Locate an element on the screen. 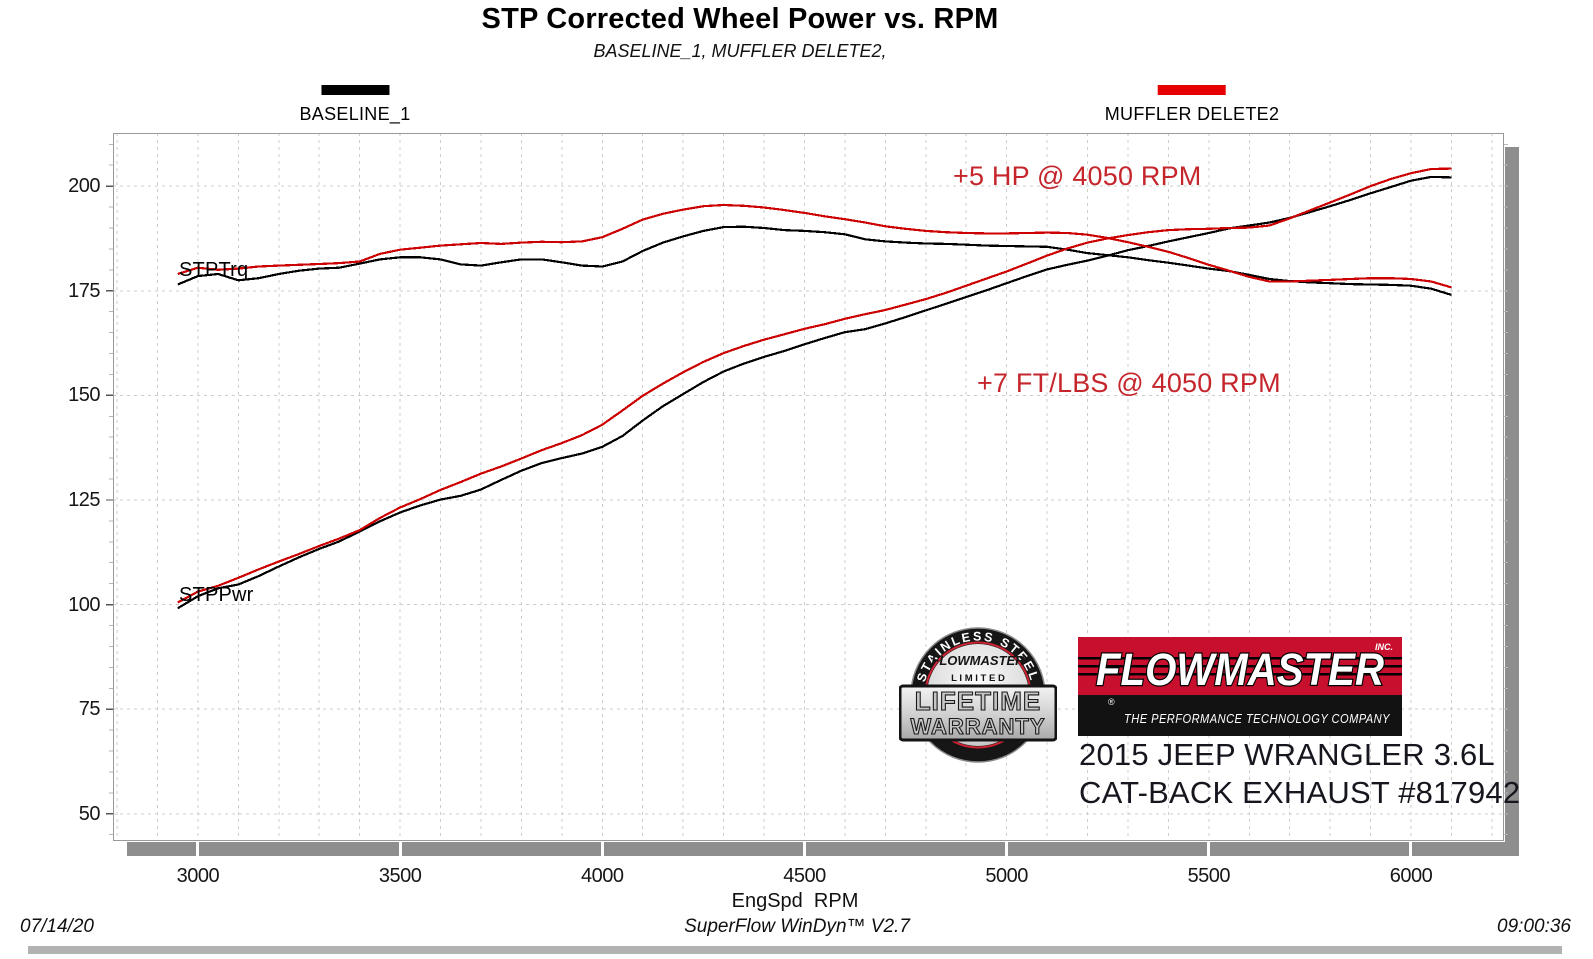 The image size is (1593, 959). logo-black-band is located at coordinates (1240, 715).